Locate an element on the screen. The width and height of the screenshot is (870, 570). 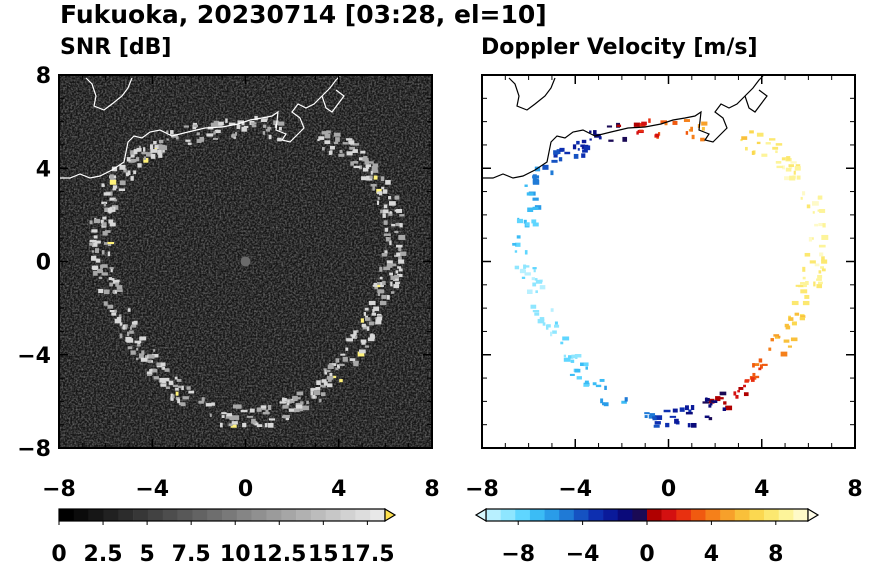
colorbar-tick-label: 5 is located at coordinates (146, 554).